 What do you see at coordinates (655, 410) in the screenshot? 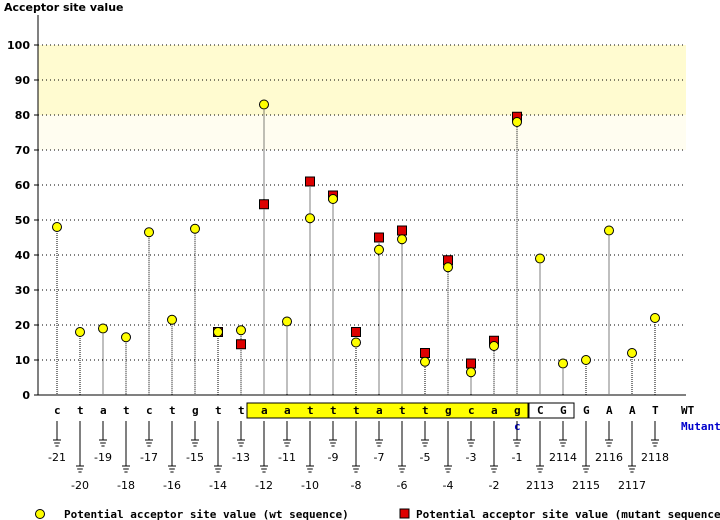
I see `base-letter: T` at bounding box center [655, 410].